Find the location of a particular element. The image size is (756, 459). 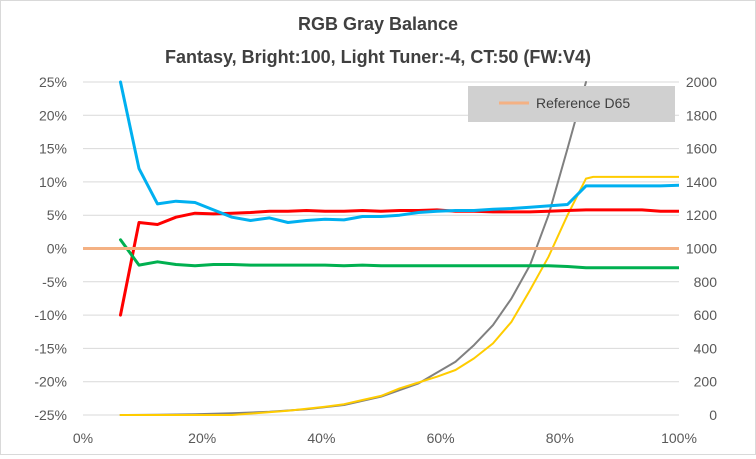

y2-tick-label: 600 is located at coordinates (706, 315).